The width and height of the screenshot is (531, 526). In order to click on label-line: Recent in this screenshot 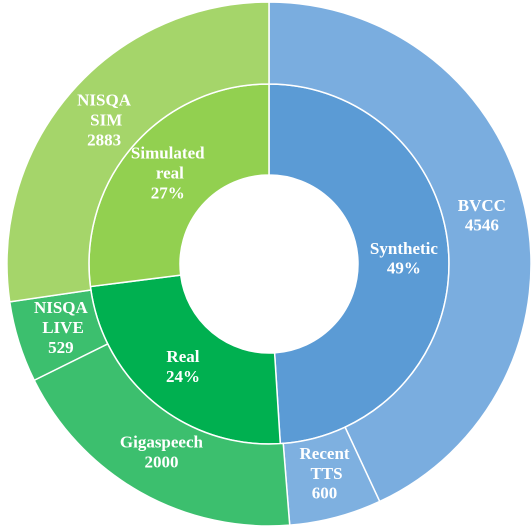, I will do `click(325, 453)`.